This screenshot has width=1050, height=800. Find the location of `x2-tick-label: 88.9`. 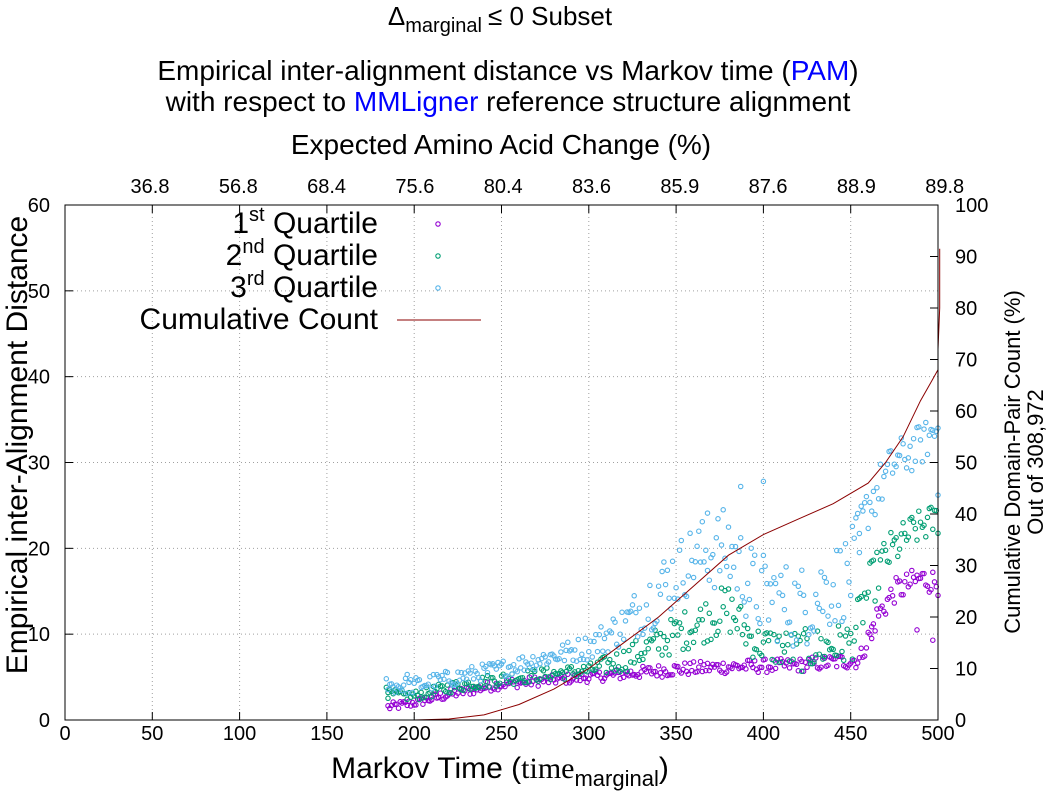

x2-tick-label: 88.9 is located at coordinates (856, 187).